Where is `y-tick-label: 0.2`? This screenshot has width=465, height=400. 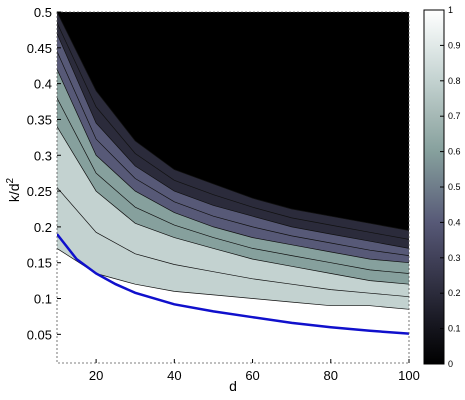
y-tick-label: 0.2 is located at coordinates (43, 227).